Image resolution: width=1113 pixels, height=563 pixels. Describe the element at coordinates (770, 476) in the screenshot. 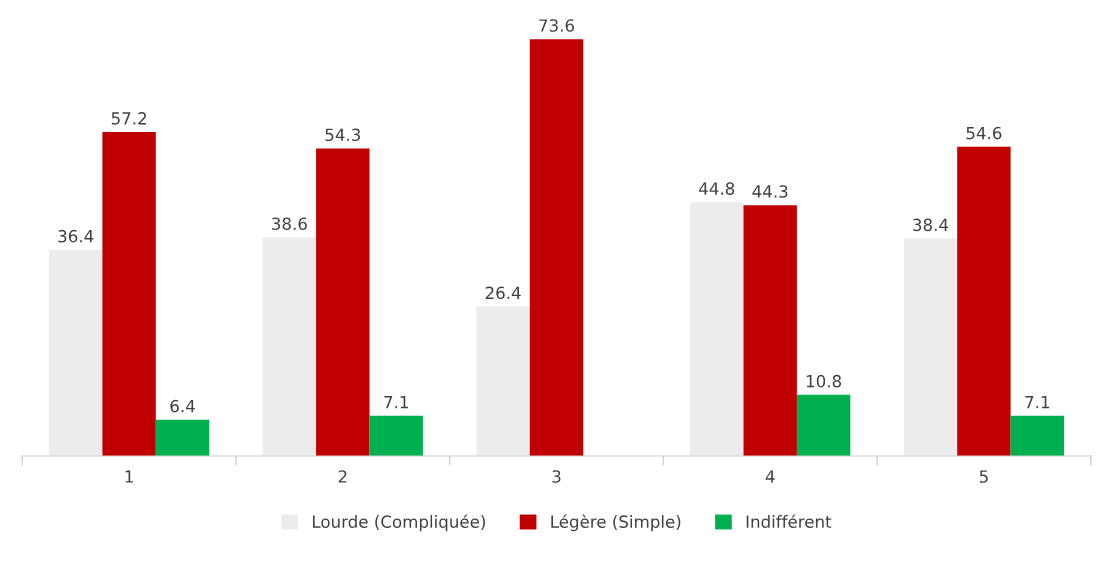

I see `x-tick-label: 4` at that location.